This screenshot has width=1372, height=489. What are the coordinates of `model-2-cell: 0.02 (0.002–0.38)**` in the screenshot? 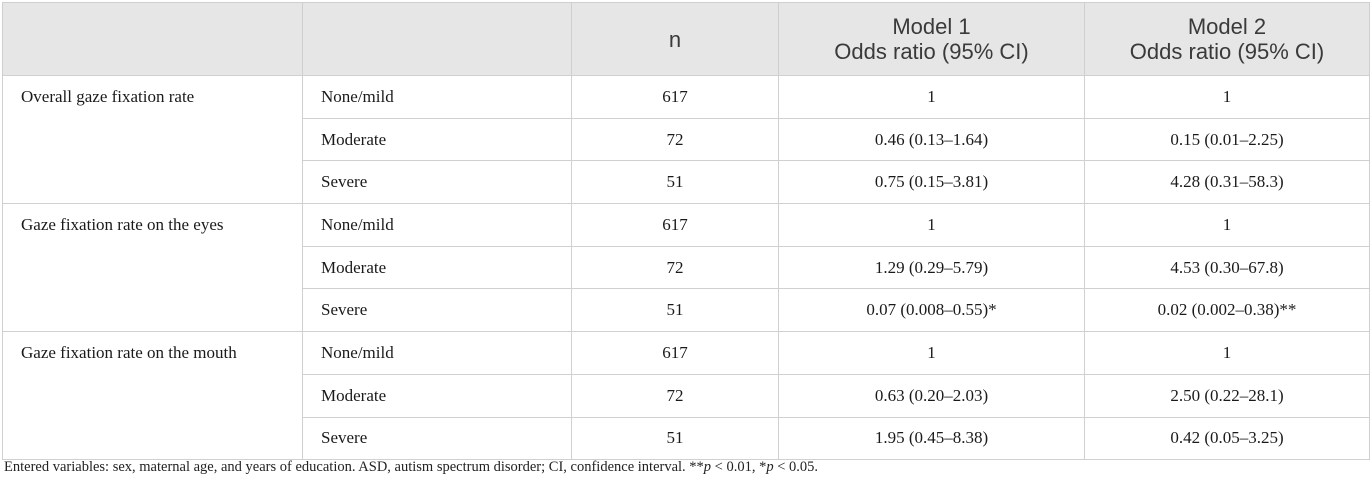 It's located at (1227, 310).